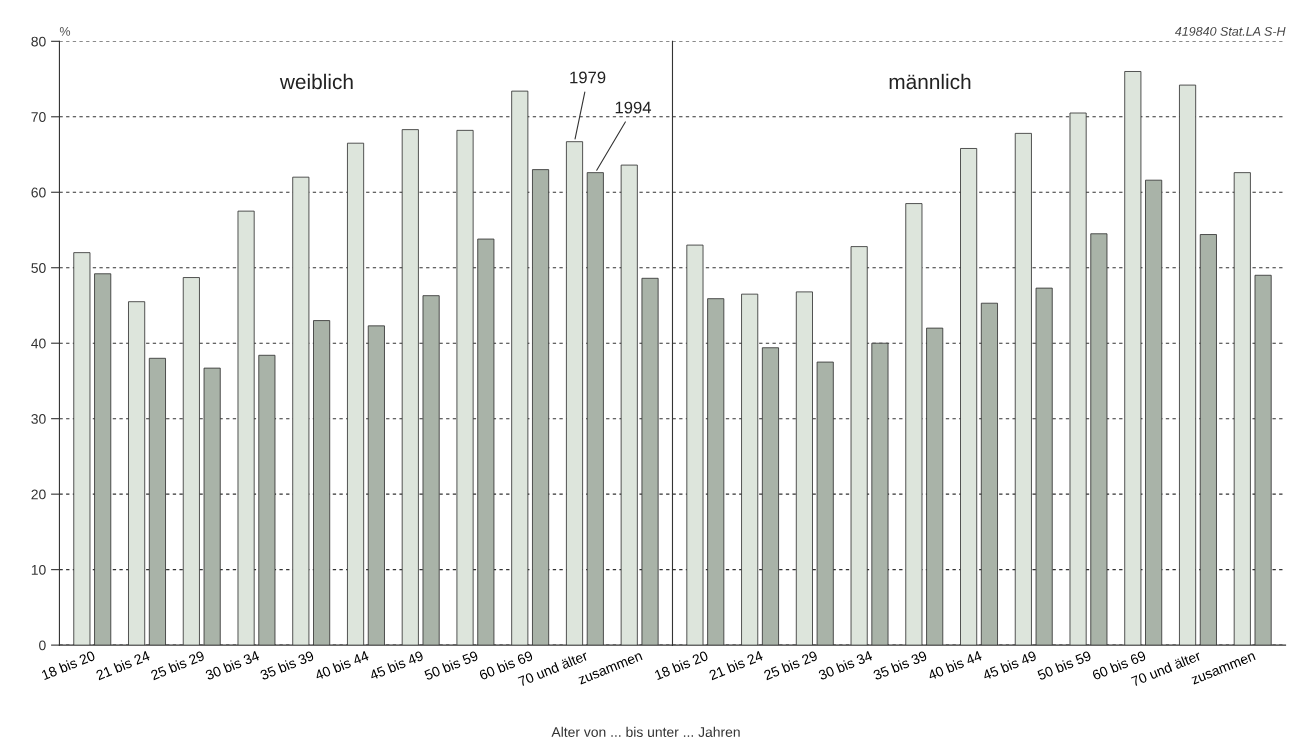 The image size is (1292, 751). I want to click on y-axis-title: %, so click(65, 31).